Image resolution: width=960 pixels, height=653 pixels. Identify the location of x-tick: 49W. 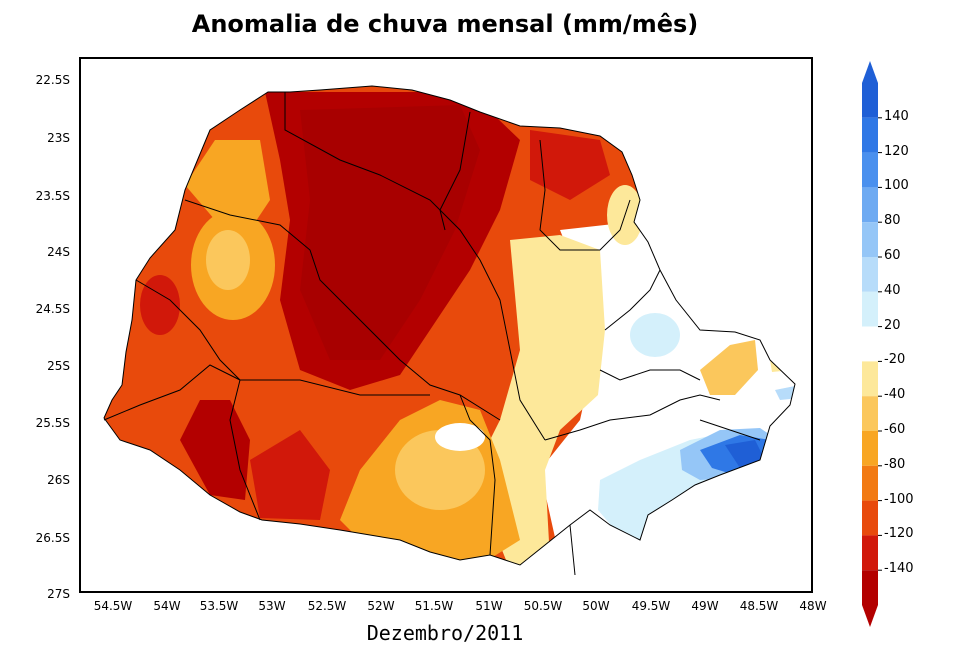
(705, 606).